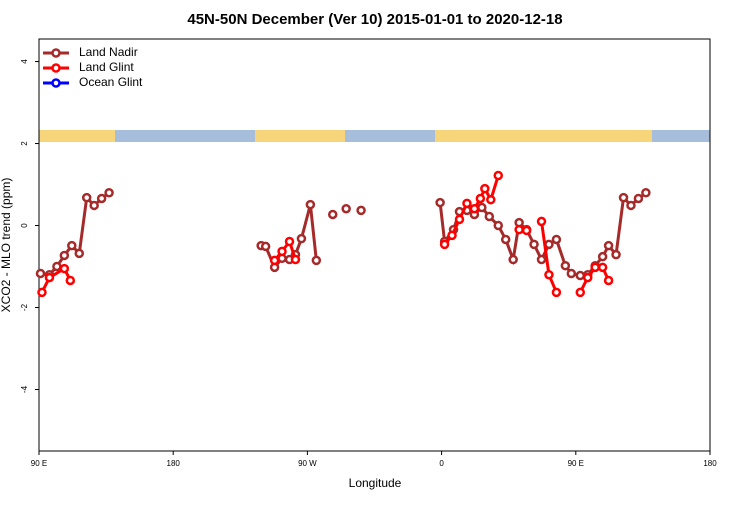 This screenshot has height=505, width=750. I want to click on x-tick-label: 0, so click(441, 463).